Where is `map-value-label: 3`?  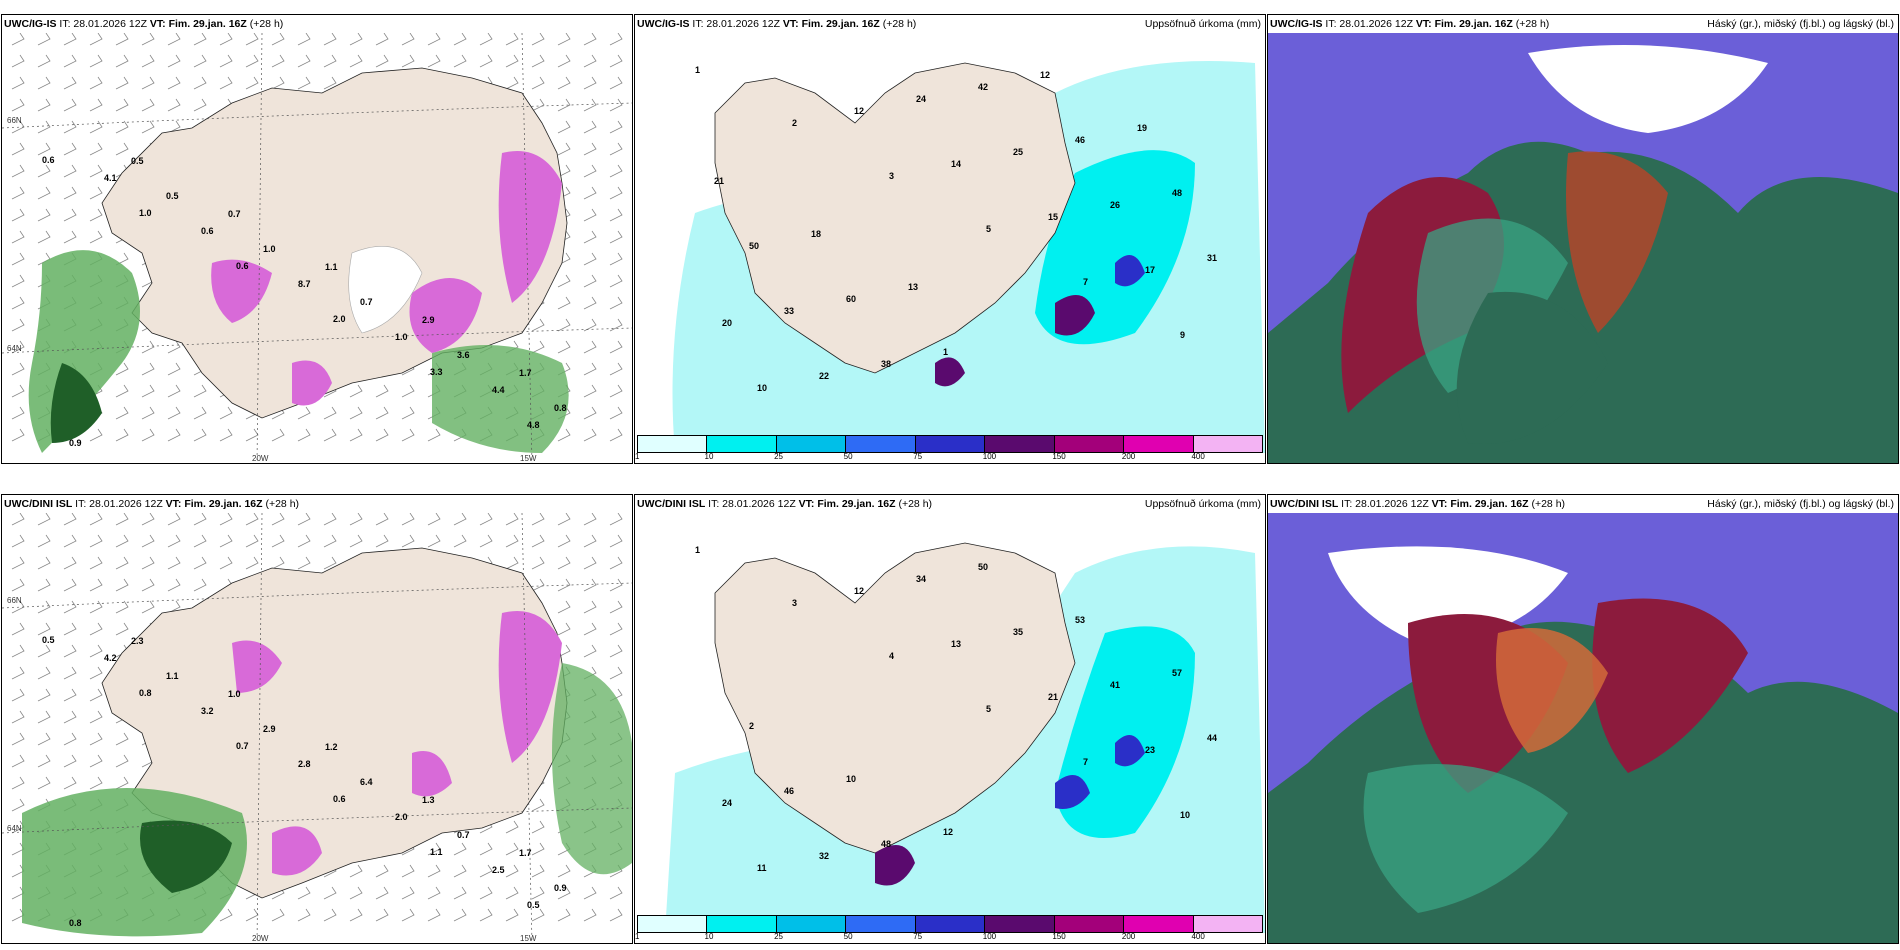
map-value-label: 3 is located at coordinates (891, 176).